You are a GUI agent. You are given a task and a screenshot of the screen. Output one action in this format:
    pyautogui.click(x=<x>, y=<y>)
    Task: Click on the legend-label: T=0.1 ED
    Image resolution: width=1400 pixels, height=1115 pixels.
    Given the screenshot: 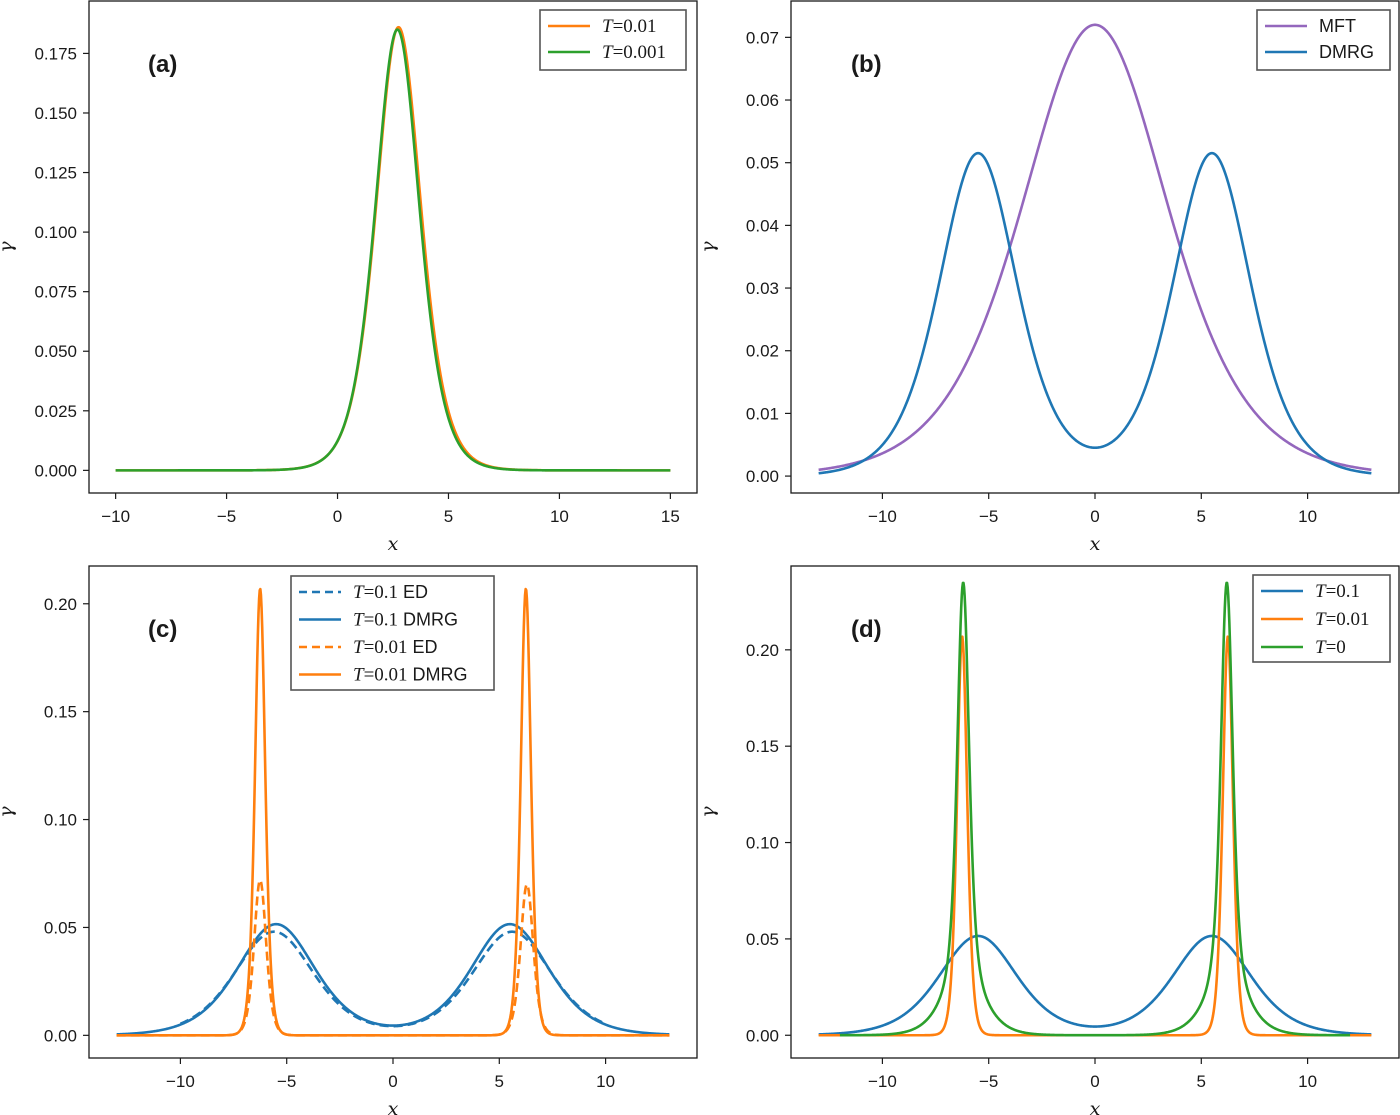 What is the action you would take?
    pyautogui.click(x=390, y=592)
    